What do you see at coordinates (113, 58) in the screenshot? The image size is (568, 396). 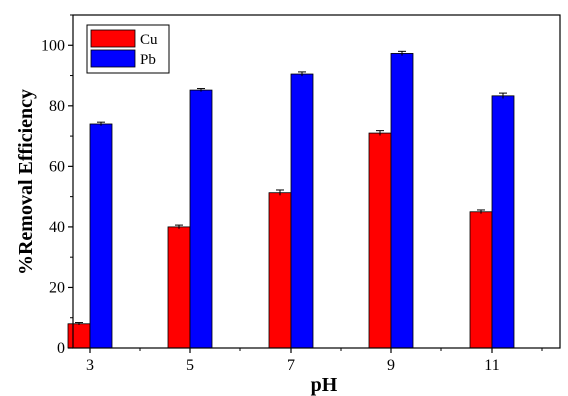 I see `legend-swatch-pb` at bounding box center [113, 58].